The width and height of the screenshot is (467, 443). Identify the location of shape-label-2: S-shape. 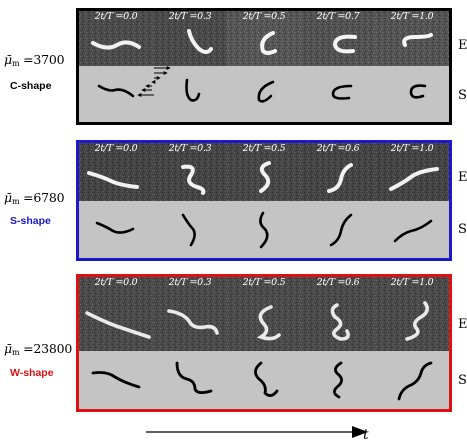
(30, 221).